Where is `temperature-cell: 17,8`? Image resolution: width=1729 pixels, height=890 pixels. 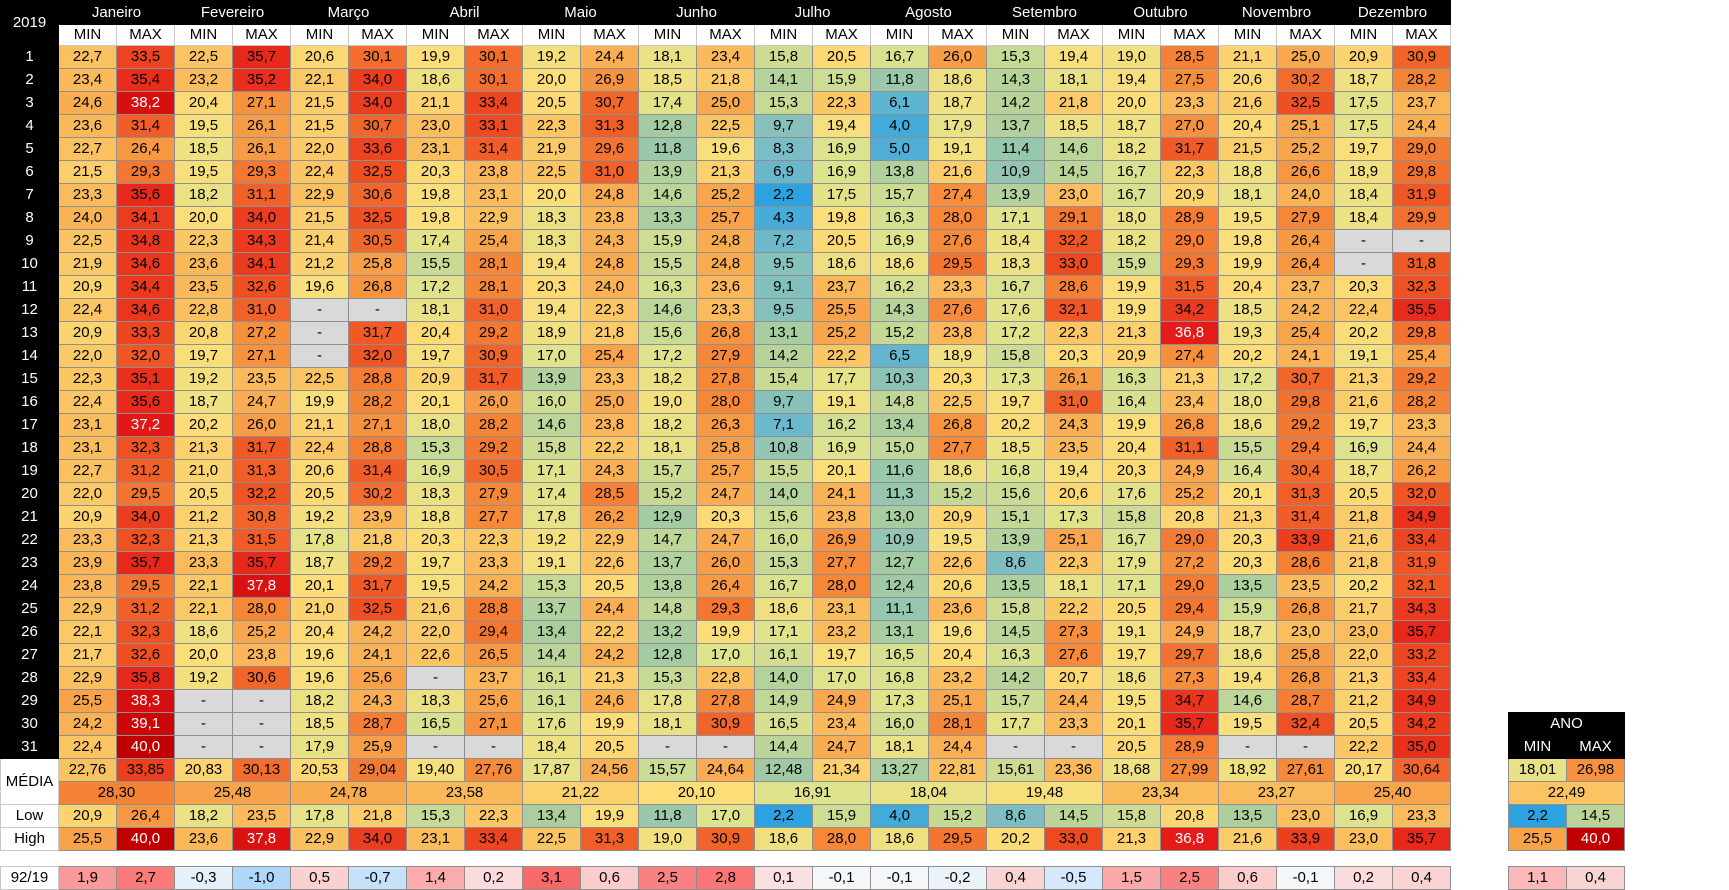
temperature-cell: 17,8 is located at coordinates (551, 517).